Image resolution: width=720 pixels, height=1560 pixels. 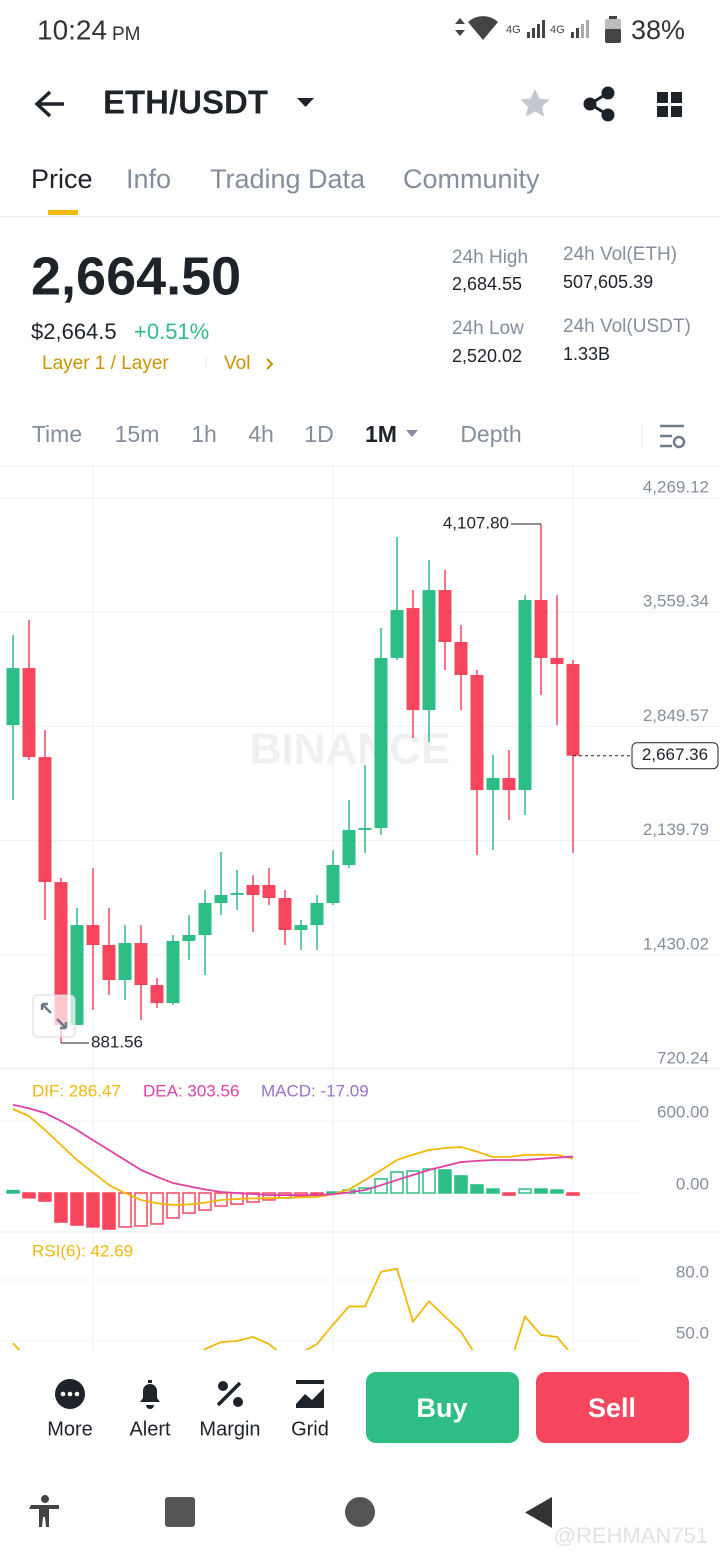 I want to click on buy-label: Buy, so click(x=441, y=1408).